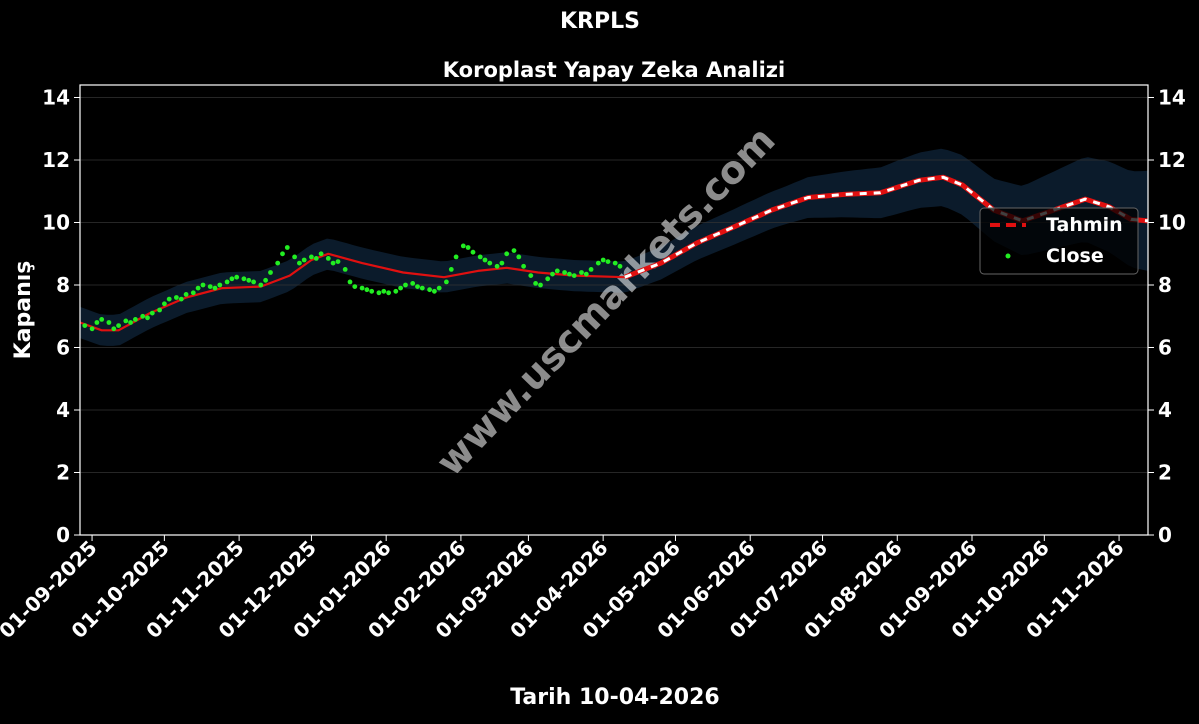 This screenshot has width=1199, height=724. I want to click on y-tick-label: 8, so click(63, 285).